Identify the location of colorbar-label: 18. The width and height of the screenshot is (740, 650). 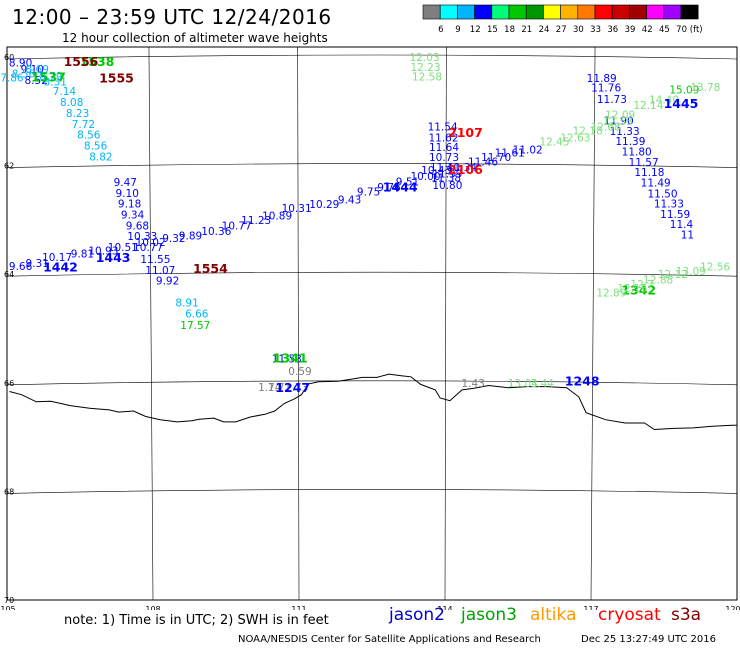
(509, 30).